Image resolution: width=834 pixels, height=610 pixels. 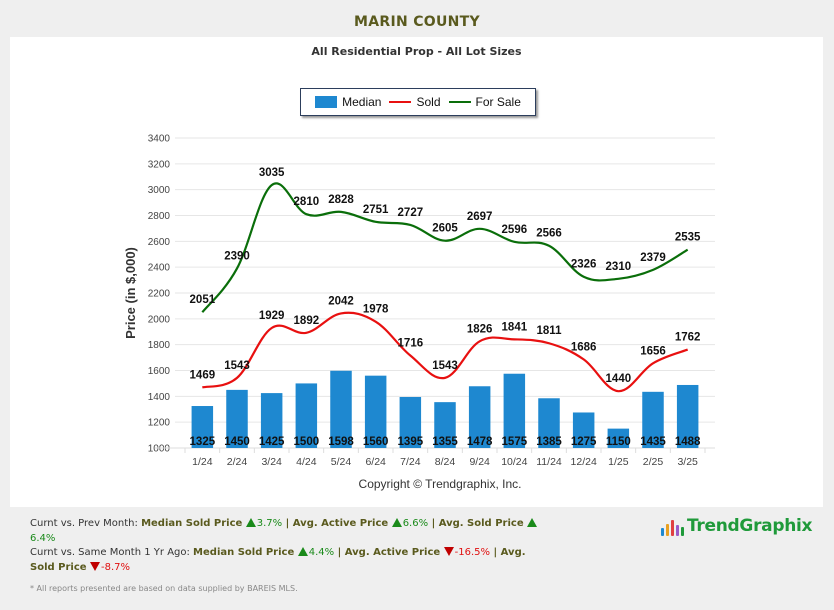 What do you see at coordinates (159, 423) in the screenshot?
I see `y-tick-label: 1200` at bounding box center [159, 423].